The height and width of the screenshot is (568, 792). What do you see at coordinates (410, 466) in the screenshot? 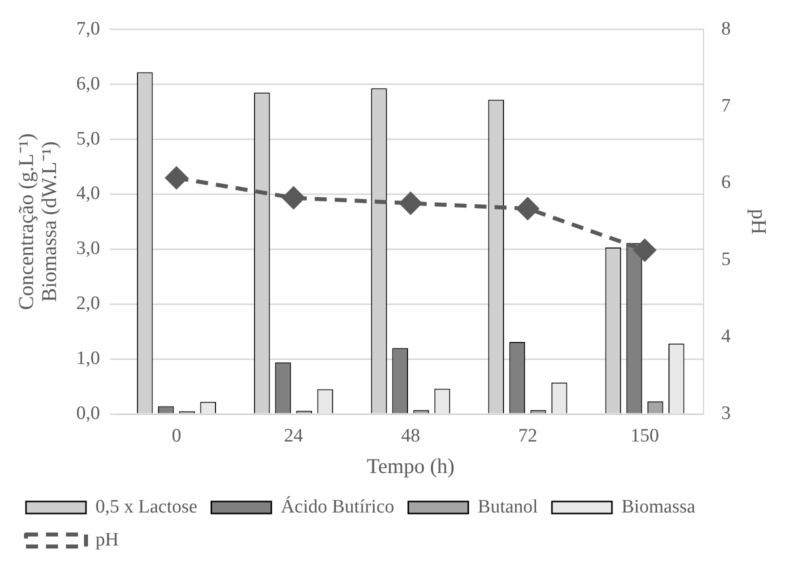
I see `x-axis-title: Tempo (h)` at bounding box center [410, 466].